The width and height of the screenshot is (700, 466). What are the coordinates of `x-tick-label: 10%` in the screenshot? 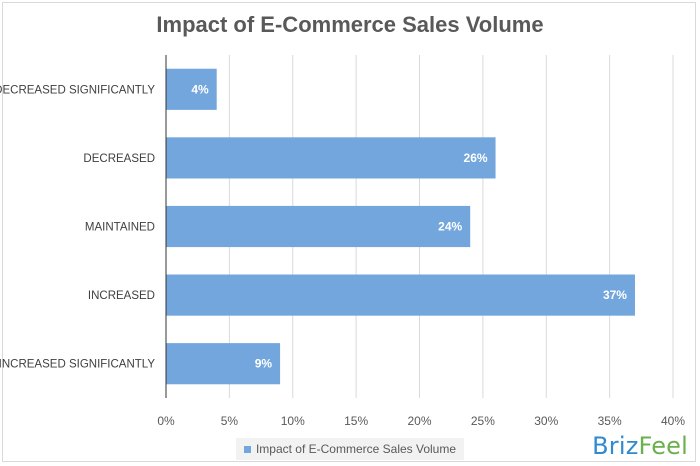 It's located at (293, 421).